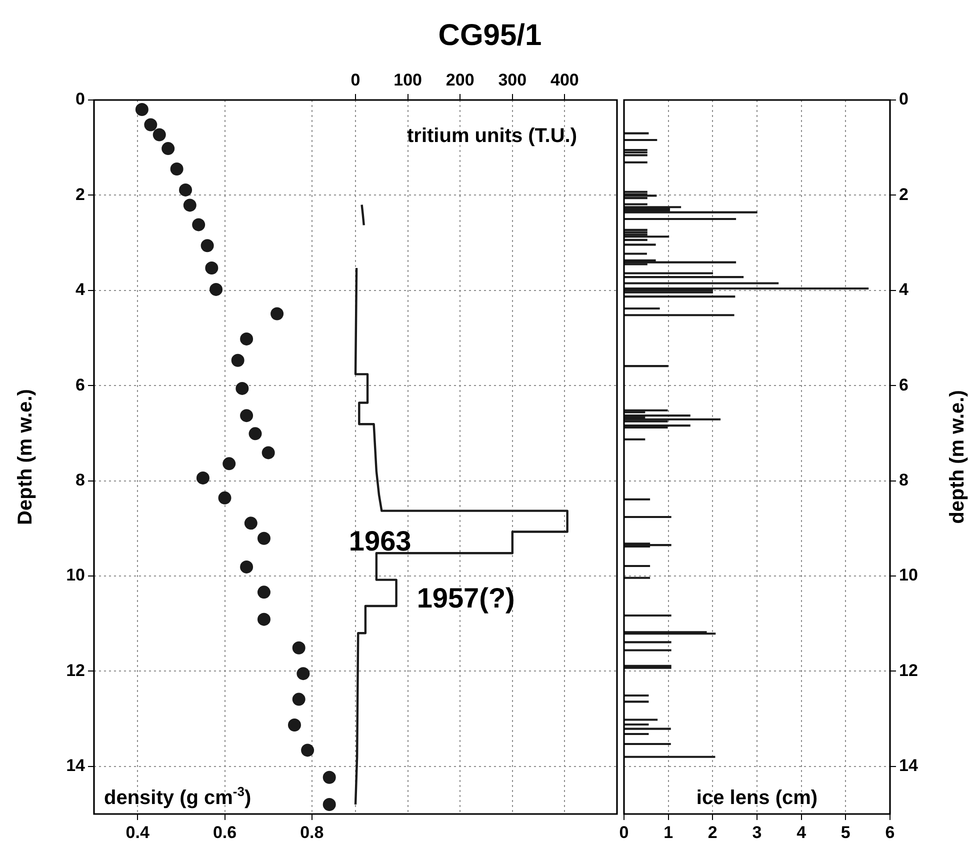 Image resolution: width=980 pixels, height=850 pixels. What do you see at coordinates (312, 832) in the screenshot?
I see `x-tick-label: 0.8` at bounding box center [312, 832].